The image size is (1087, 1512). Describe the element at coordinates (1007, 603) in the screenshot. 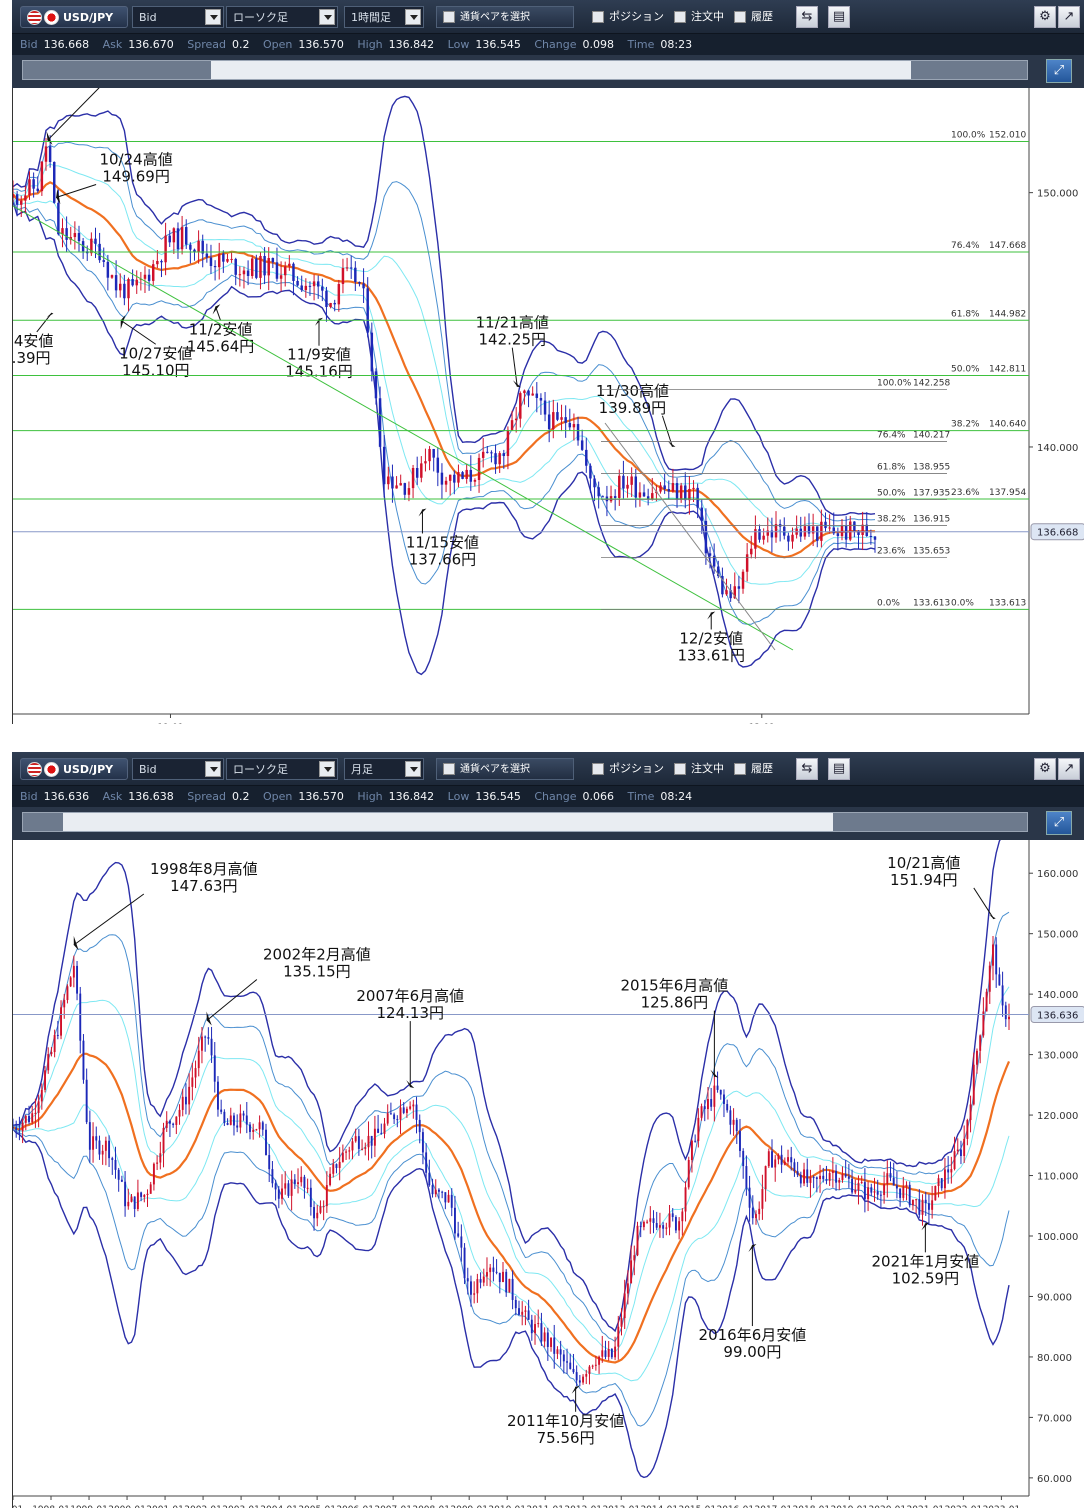

I see `fib-level-value: 133.613` at that location.